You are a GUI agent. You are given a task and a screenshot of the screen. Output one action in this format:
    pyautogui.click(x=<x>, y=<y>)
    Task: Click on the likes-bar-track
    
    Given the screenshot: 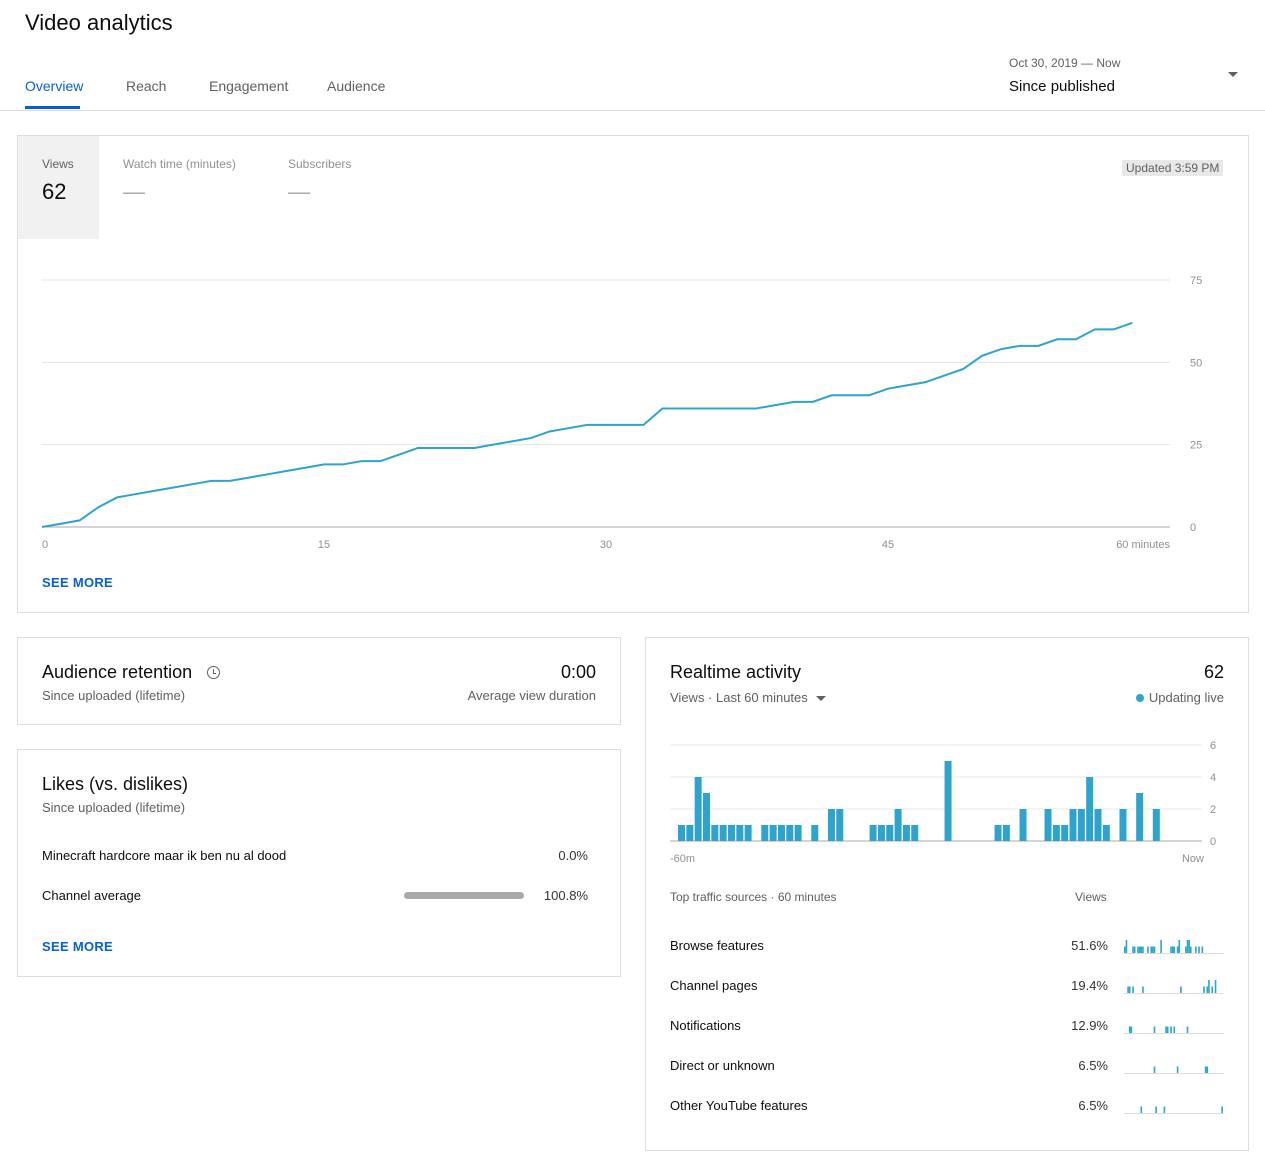 What is the action you would take?
    pyautogui.click(x=464, y=895)
    